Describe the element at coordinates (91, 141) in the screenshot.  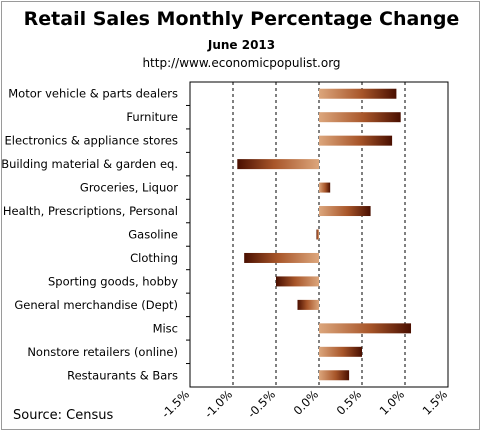
I see `category-label: Electronics & appliance stores` at that location.